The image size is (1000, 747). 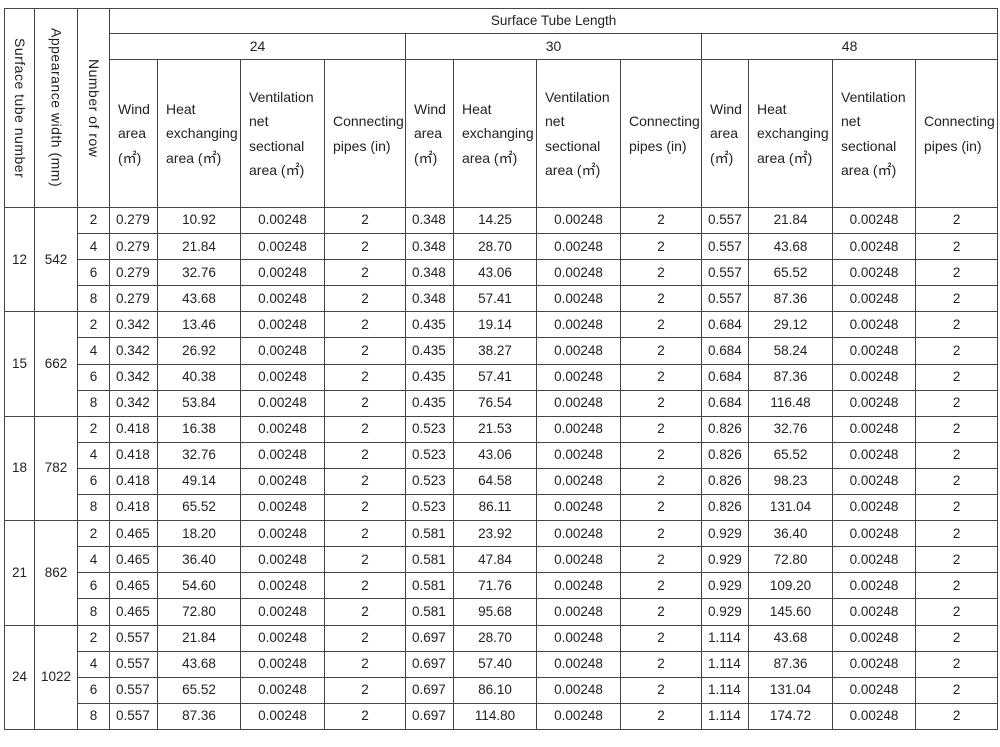 What do you see at coordinates (790, 403) in the screenshot?
I see `value-cell: 116.48` at bounding box center [790, 403].